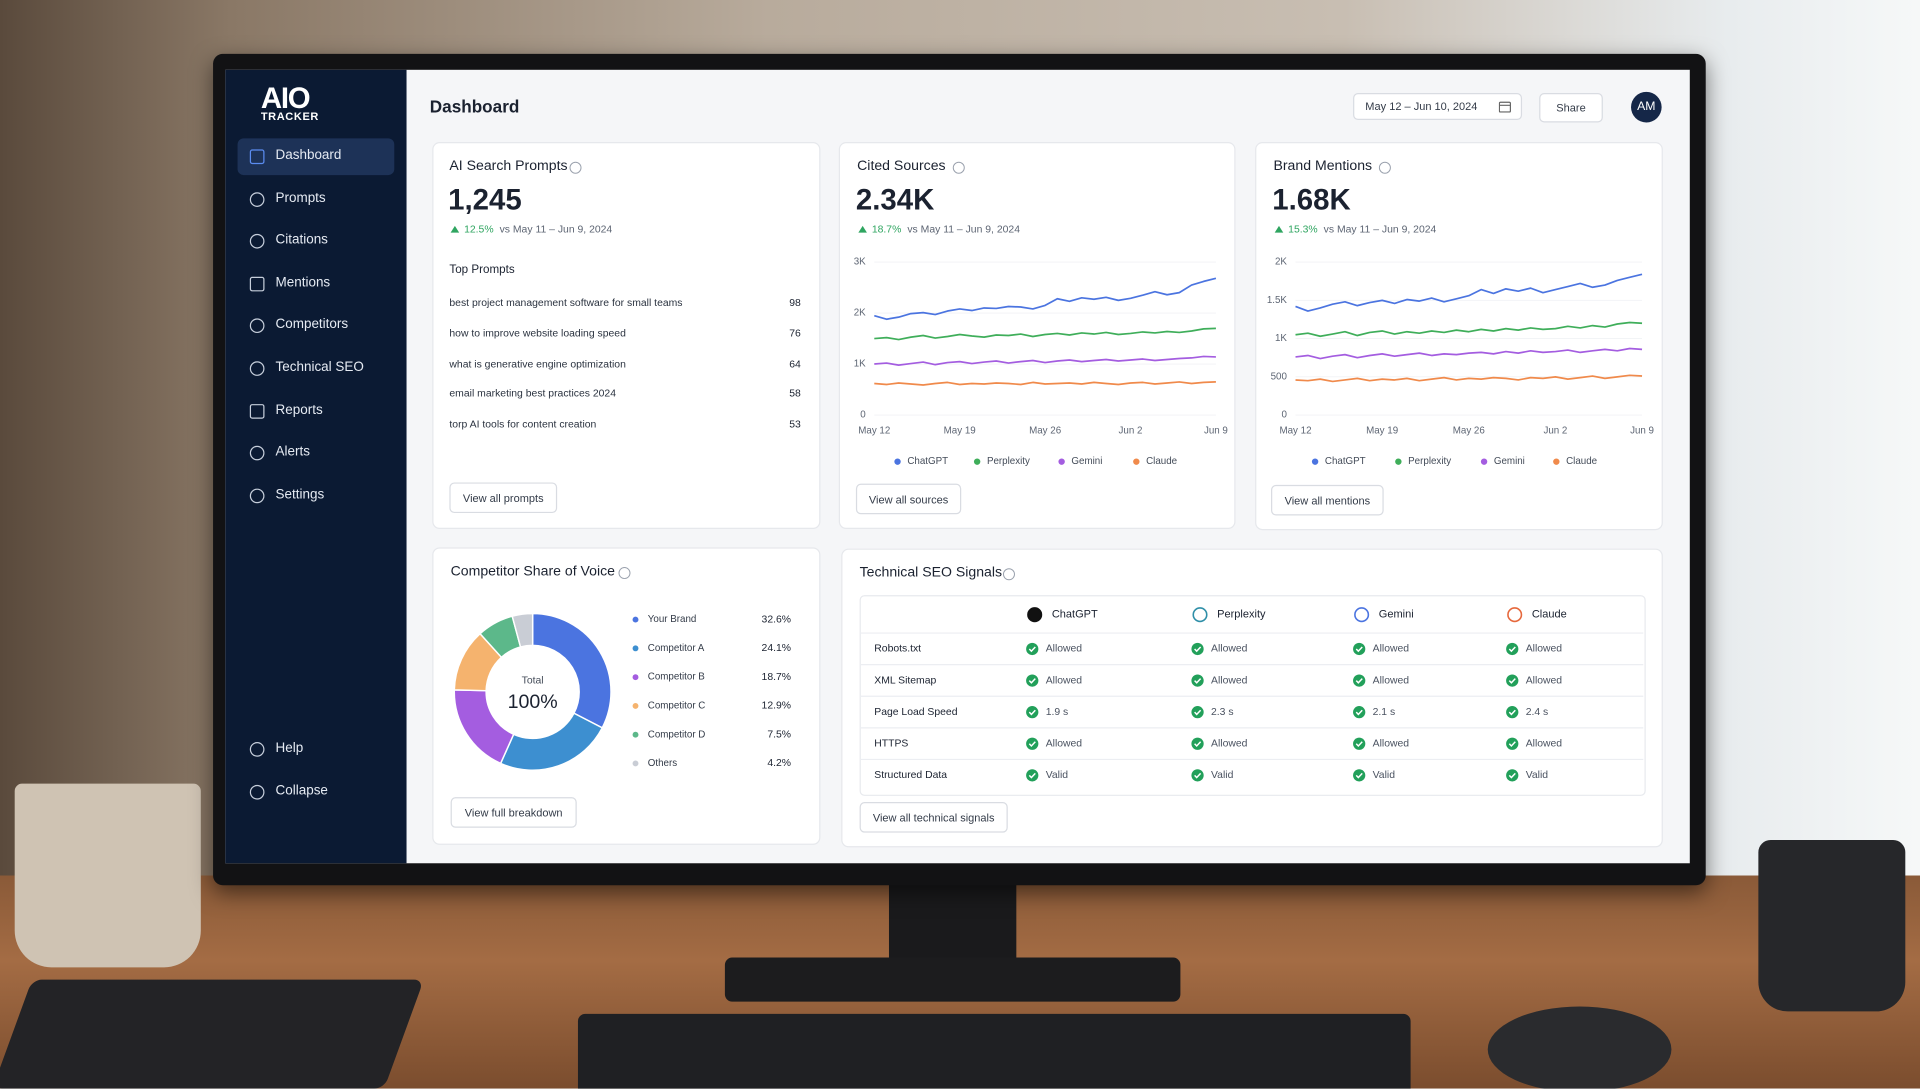  Describe the element at coordinates (537, 332) in the screenshot. I see `prompt-text-label: how to improve website loading speed` at that location.